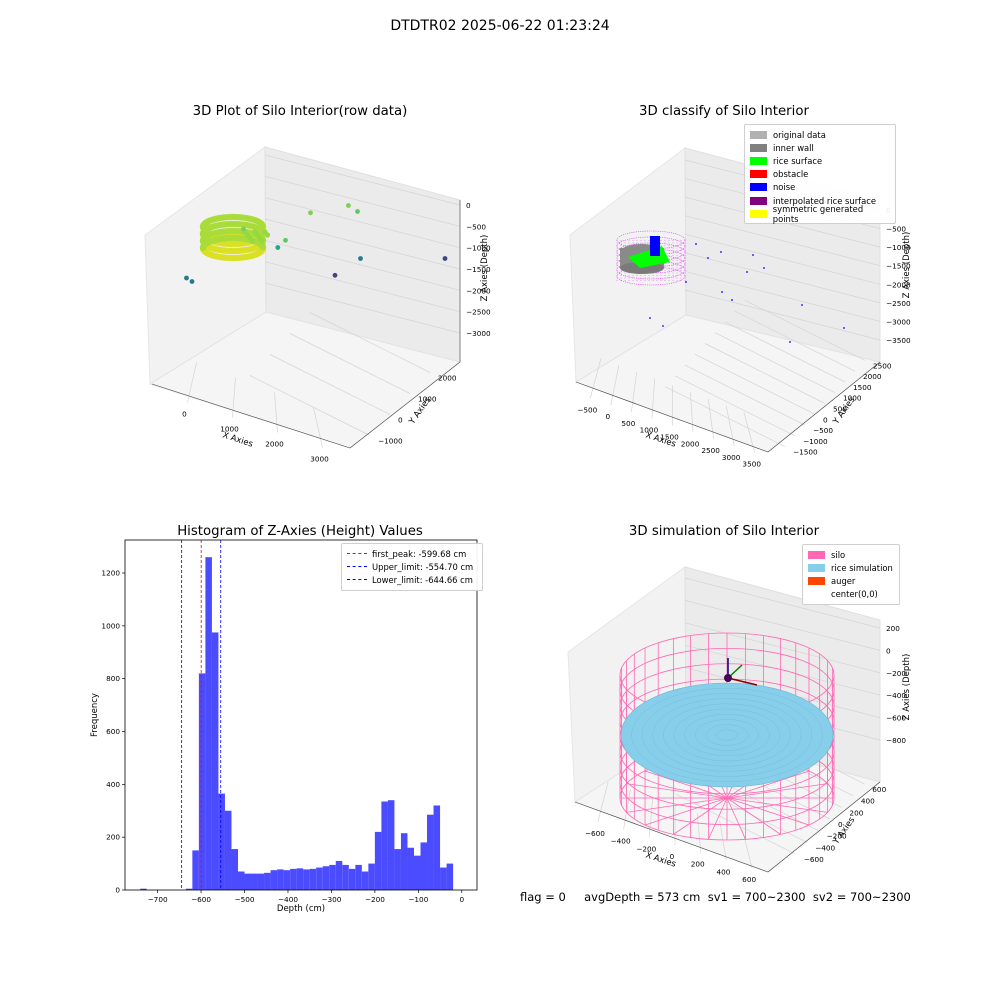  Describe the element at coordinates (95, 715) in the screenshot. I see `p3-ylabel: Frequency` at that location.